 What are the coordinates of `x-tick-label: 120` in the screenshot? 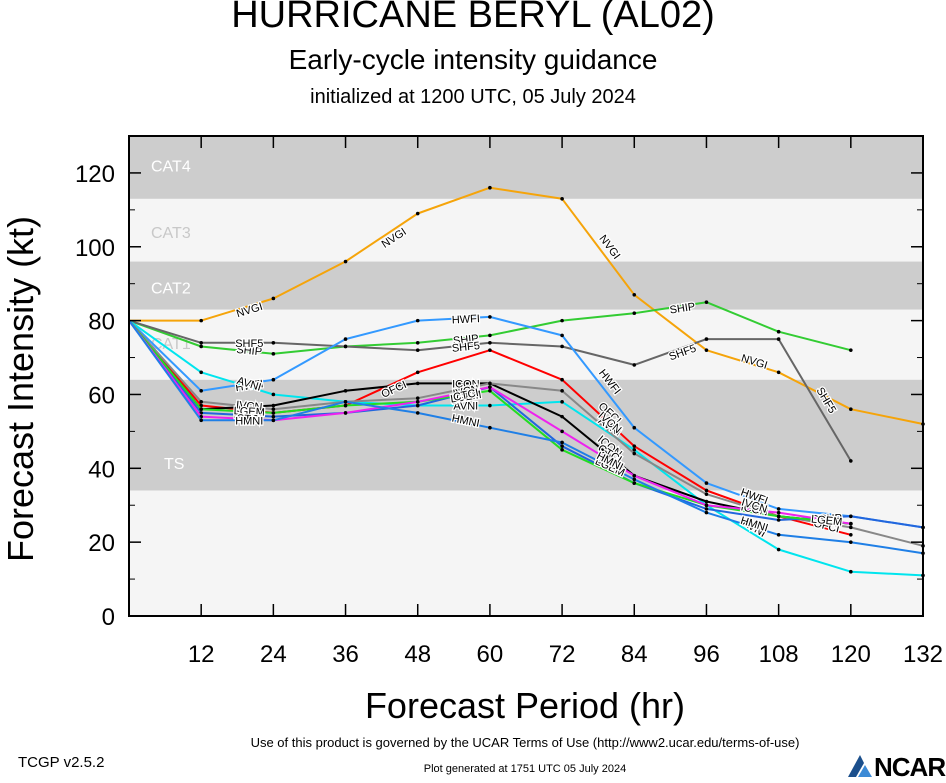 It's located at (851, 654).